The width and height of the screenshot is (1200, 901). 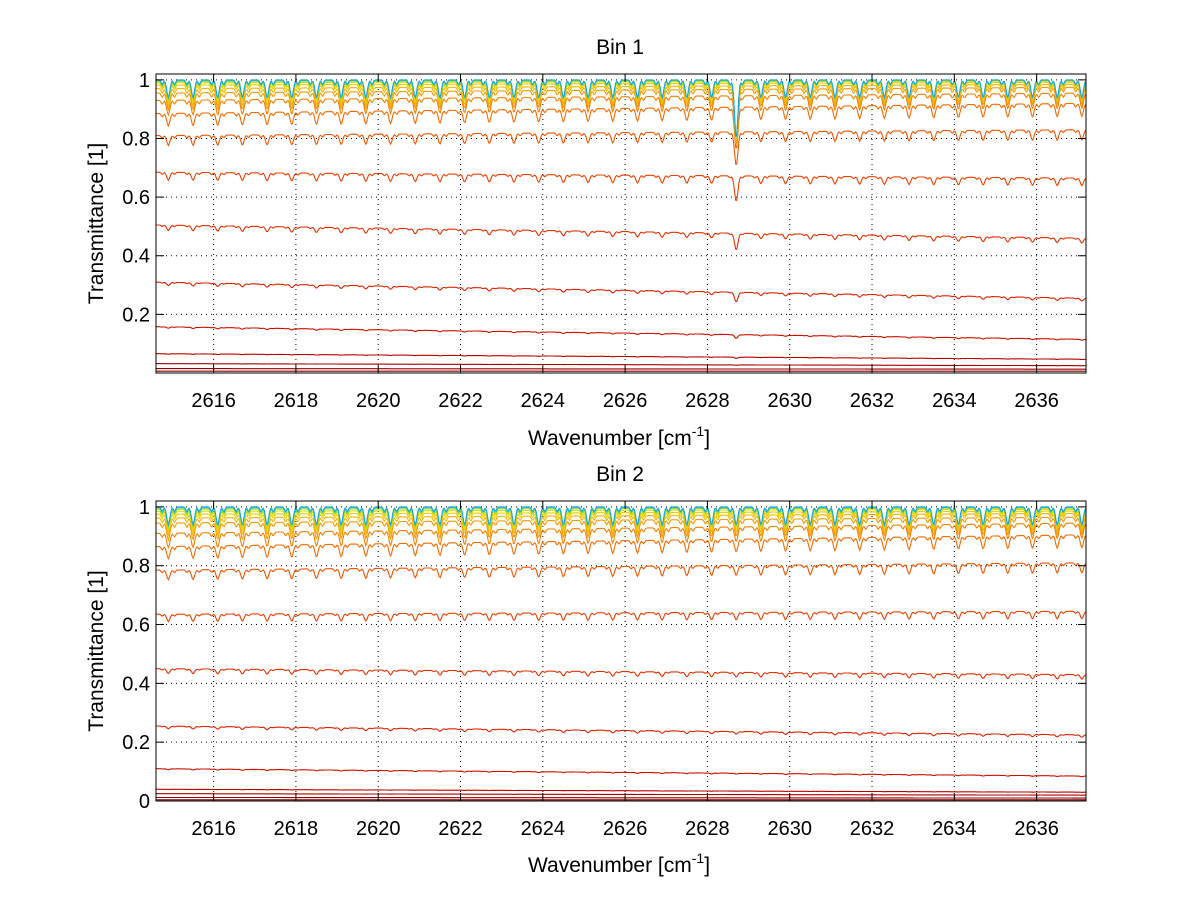 I want to click on chart-title: Bin 2, so click(x=620, y=474).